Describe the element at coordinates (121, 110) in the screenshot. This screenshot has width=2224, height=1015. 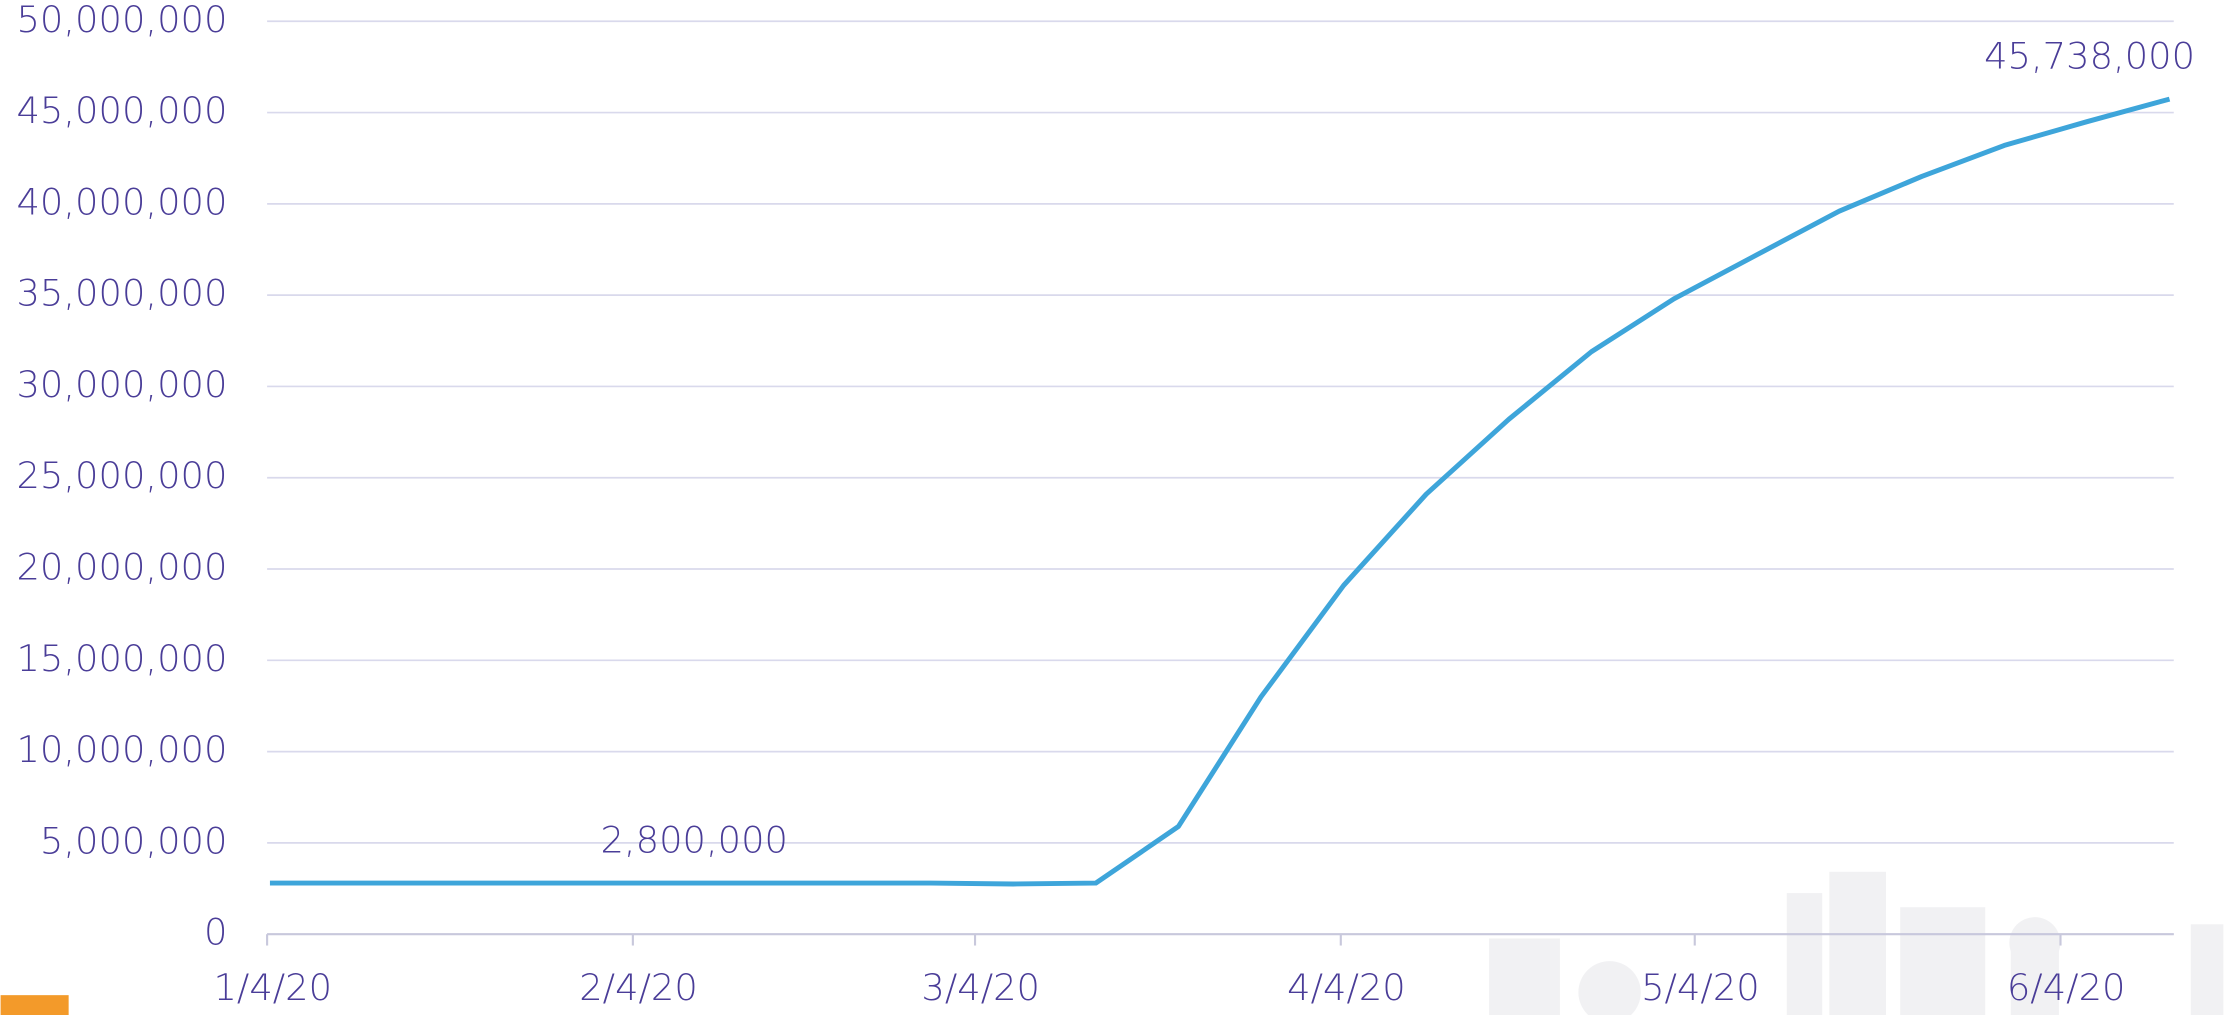
I see `y-tick-label: 45,000,000` at that location.